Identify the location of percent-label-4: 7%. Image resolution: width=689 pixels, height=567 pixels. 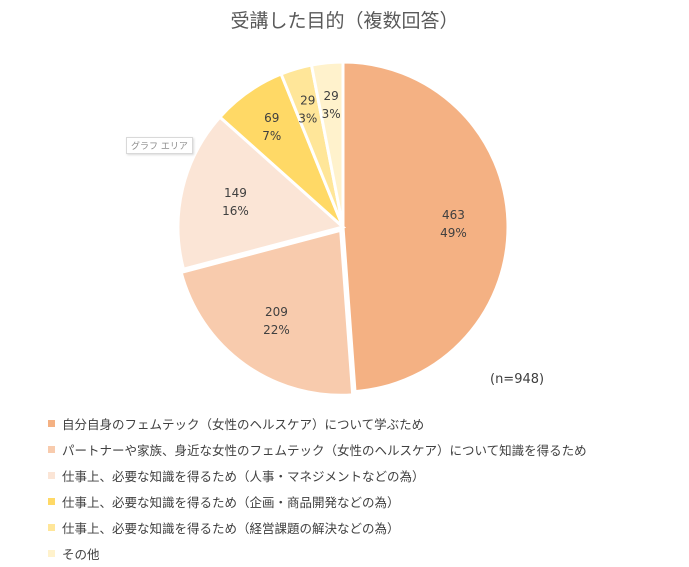
(271, 136).